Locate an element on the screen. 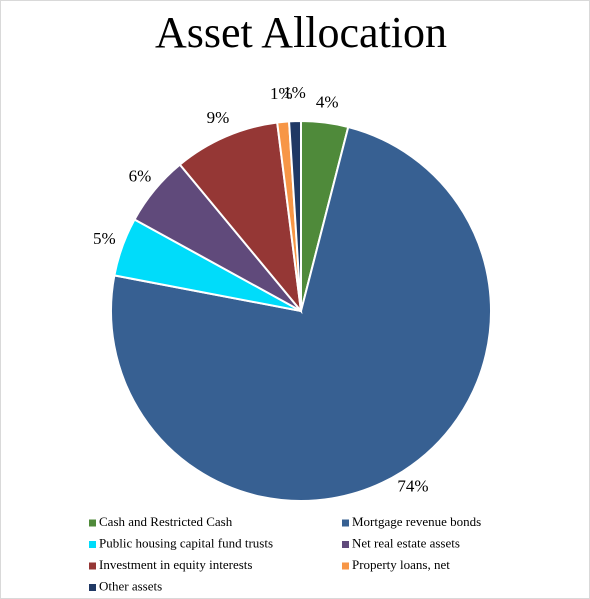 The width and height of the screenshot is (590, 599). legend-label: Property loans, net is located at coordinates (401, 564).